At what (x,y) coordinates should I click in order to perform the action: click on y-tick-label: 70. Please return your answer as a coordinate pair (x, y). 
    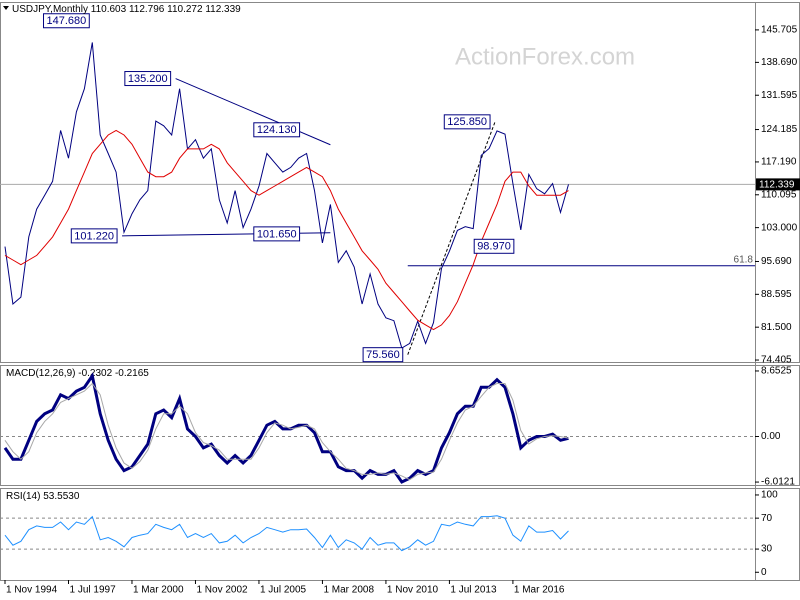
    Looking at the image, I should click on (767, 518).